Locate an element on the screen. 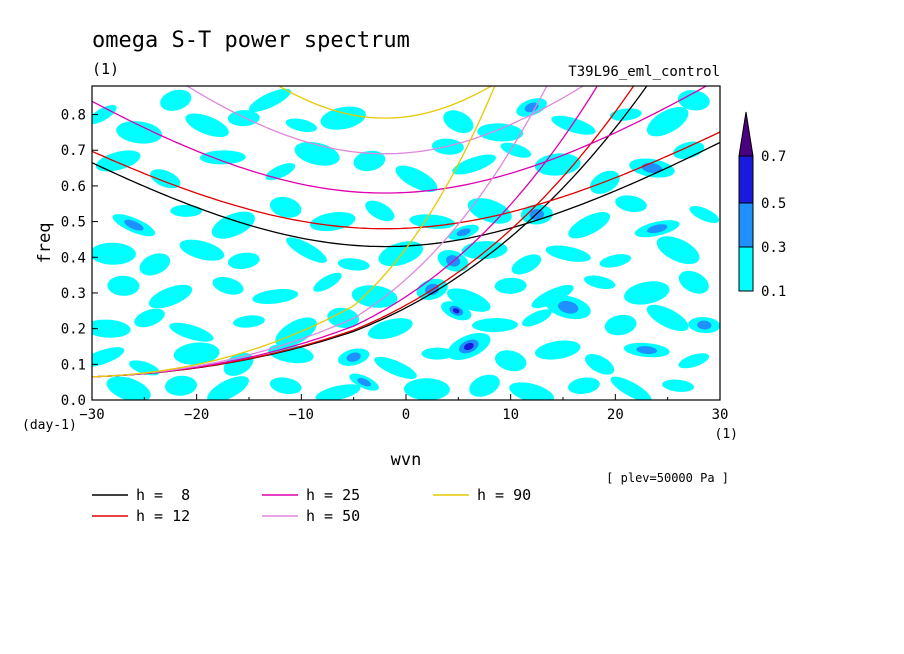  chart-title: omega S-T power spectrum is located at coordinates (251, 40).